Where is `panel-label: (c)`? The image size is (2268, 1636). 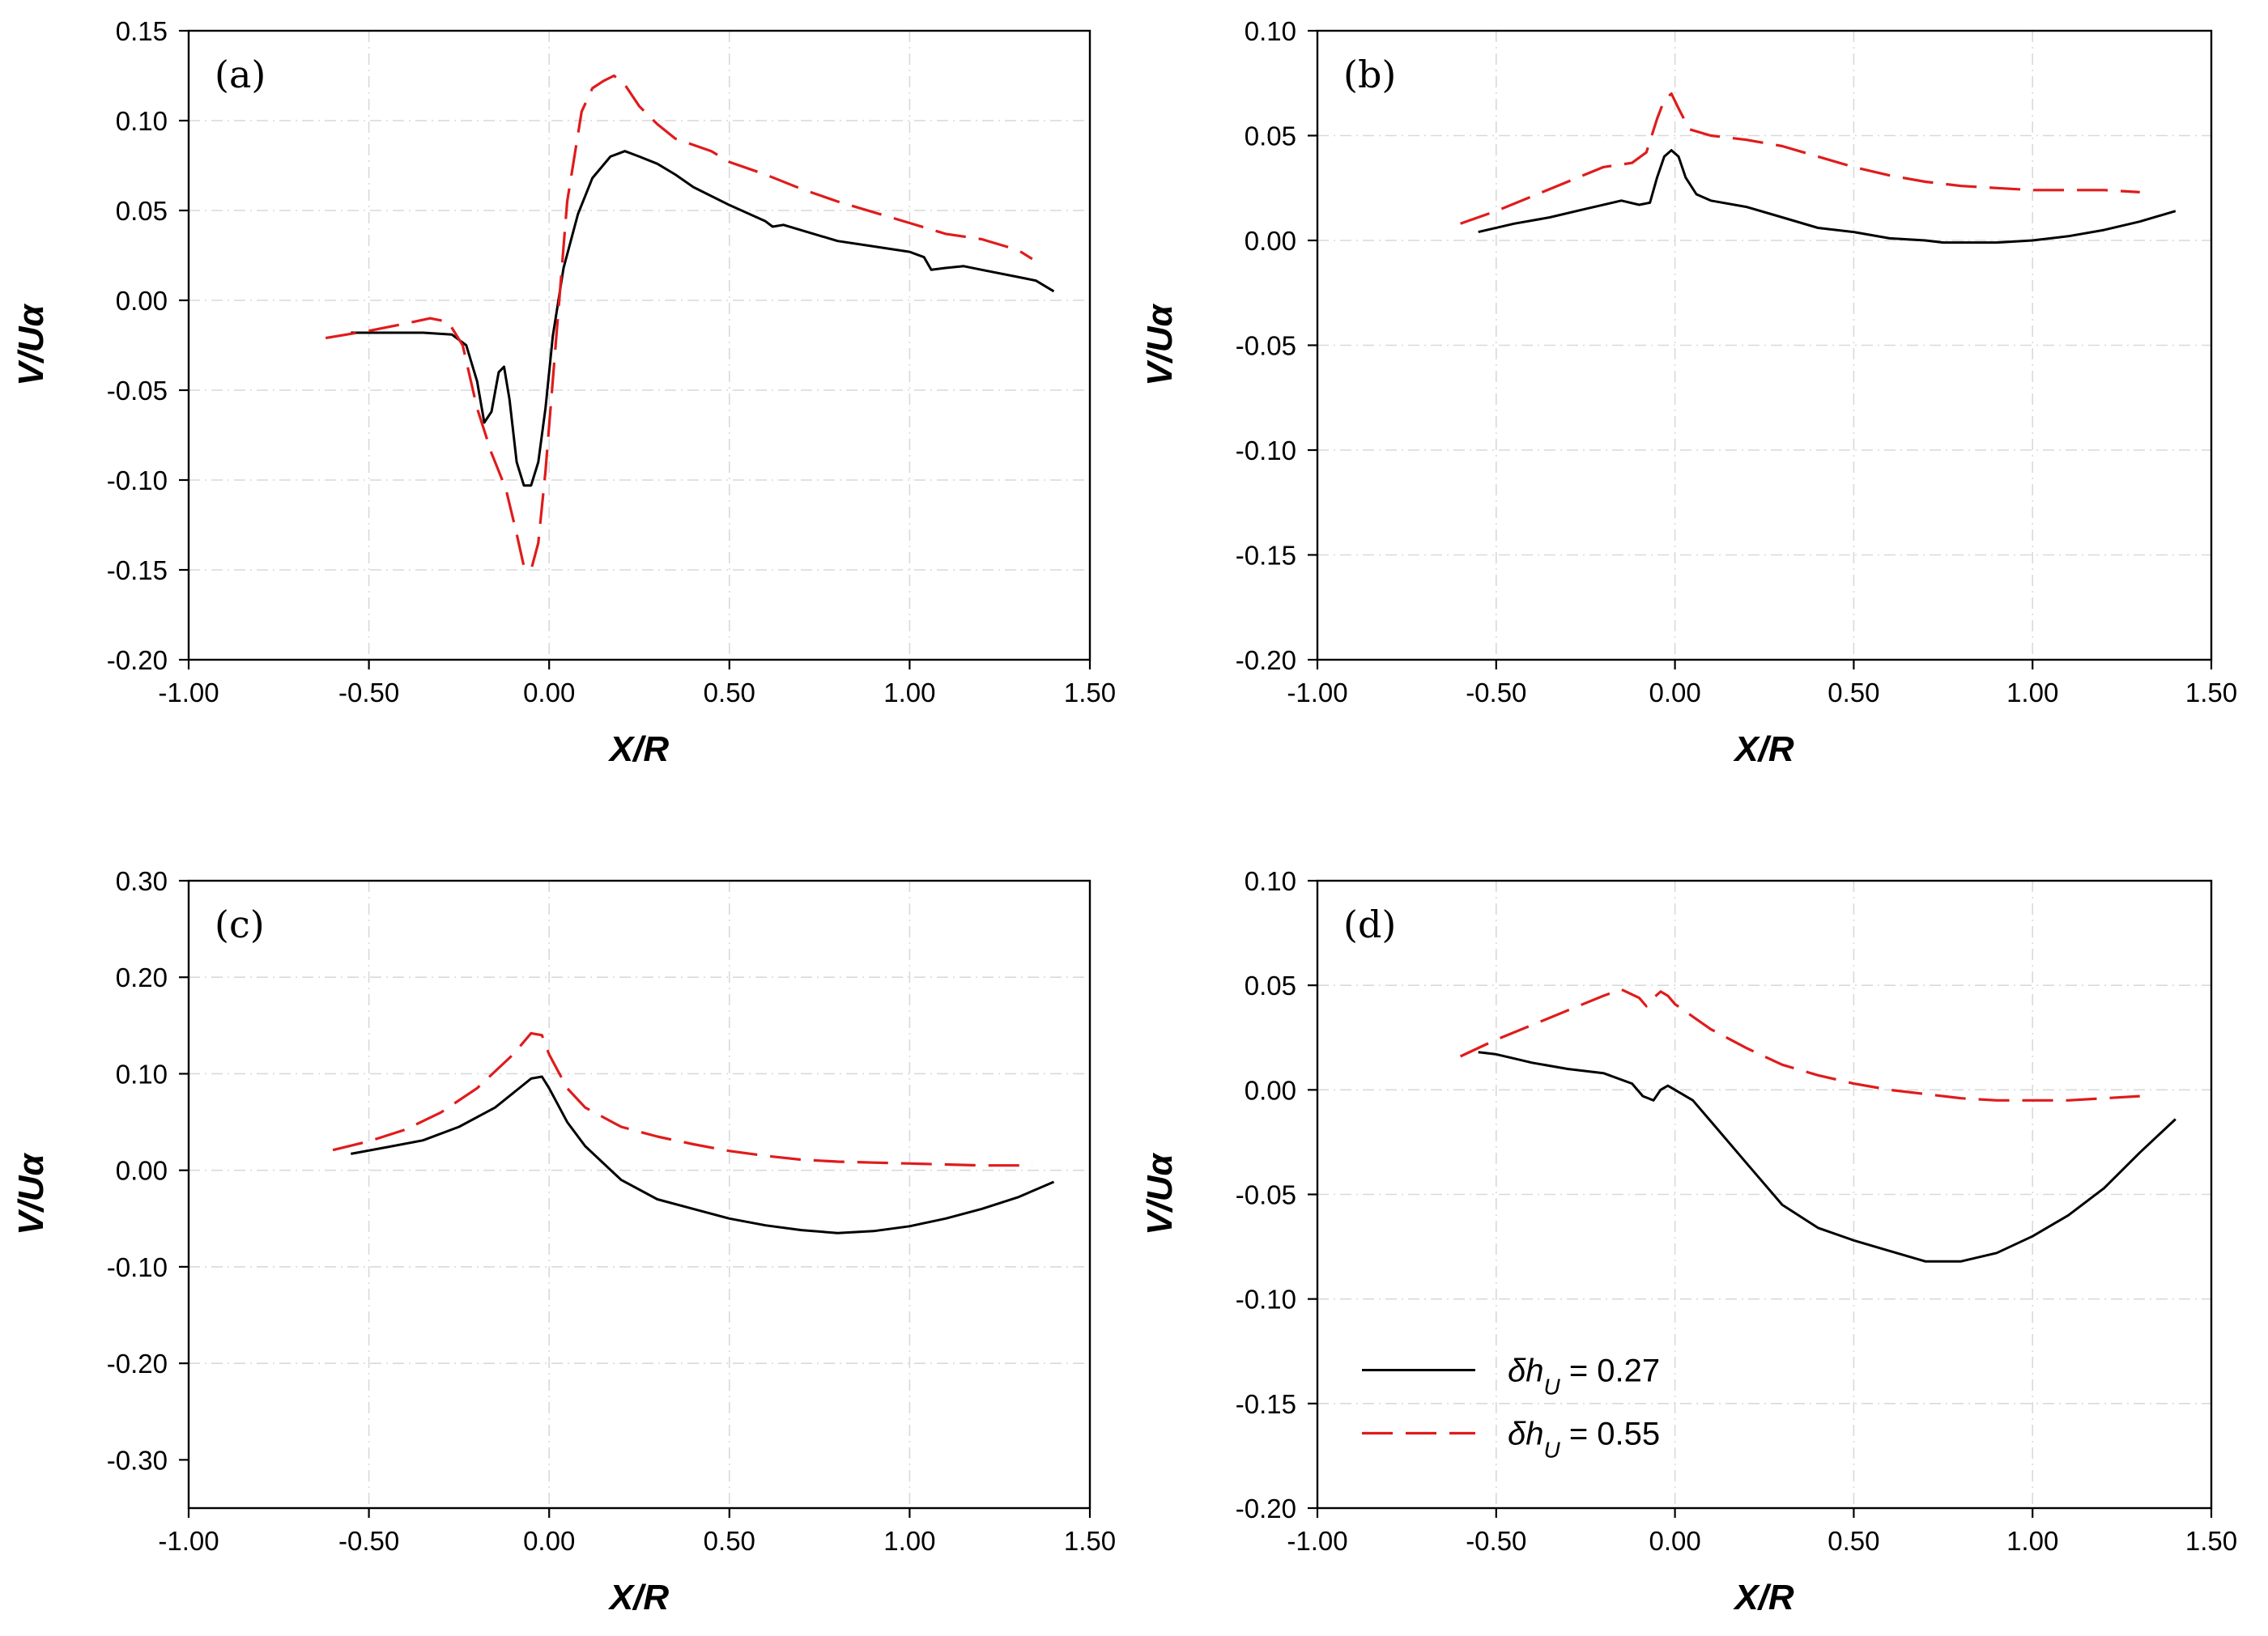
panel-label: (c) is located at coordinates (240, 924).